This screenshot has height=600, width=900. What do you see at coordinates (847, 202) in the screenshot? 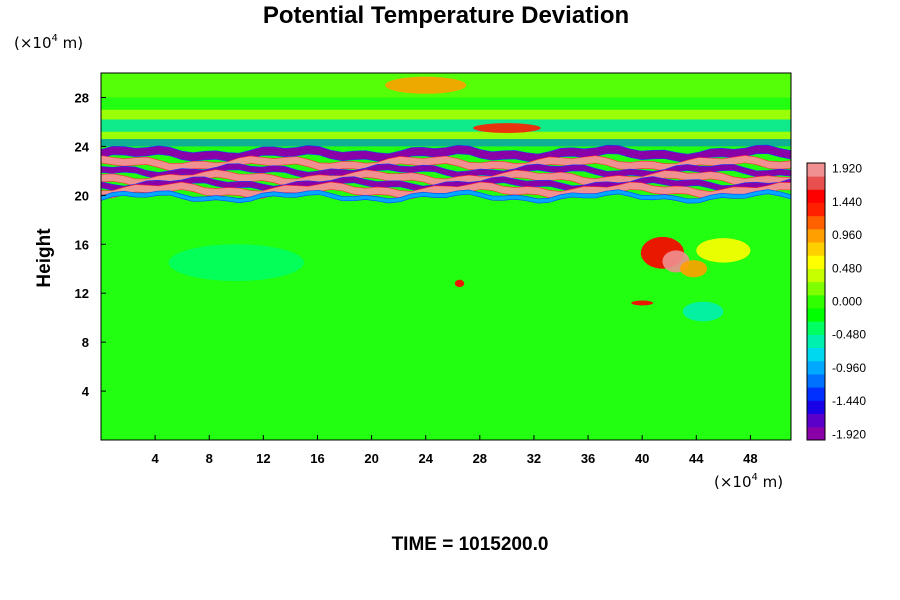
I see `colorbar-tick-label: 1.440` at bounding box center [847, 202].